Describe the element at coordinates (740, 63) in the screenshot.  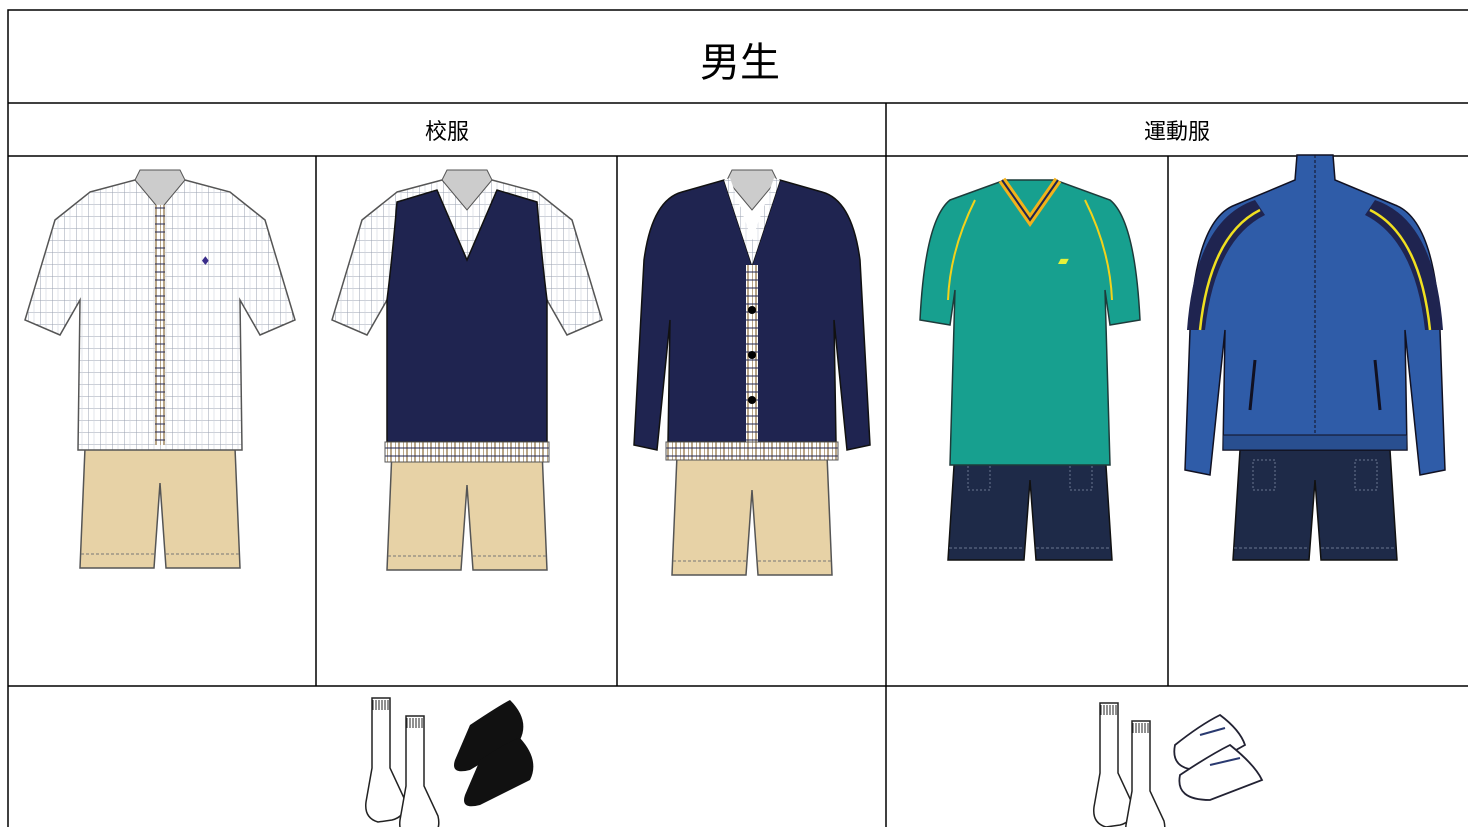
I see `title: 男生` at that location.